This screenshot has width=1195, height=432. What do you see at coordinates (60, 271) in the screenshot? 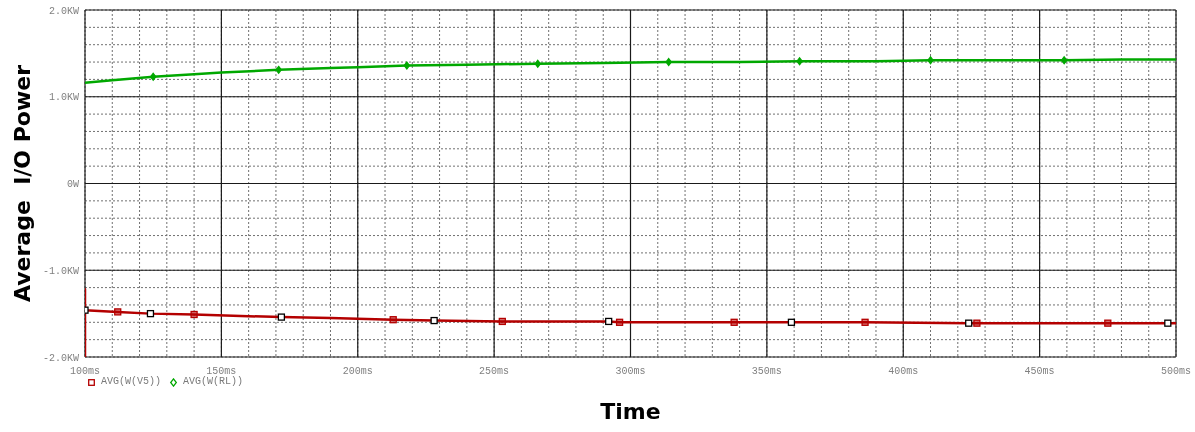
I see `y-tick-label: -1.0KW` at bounding box center [60, 271].